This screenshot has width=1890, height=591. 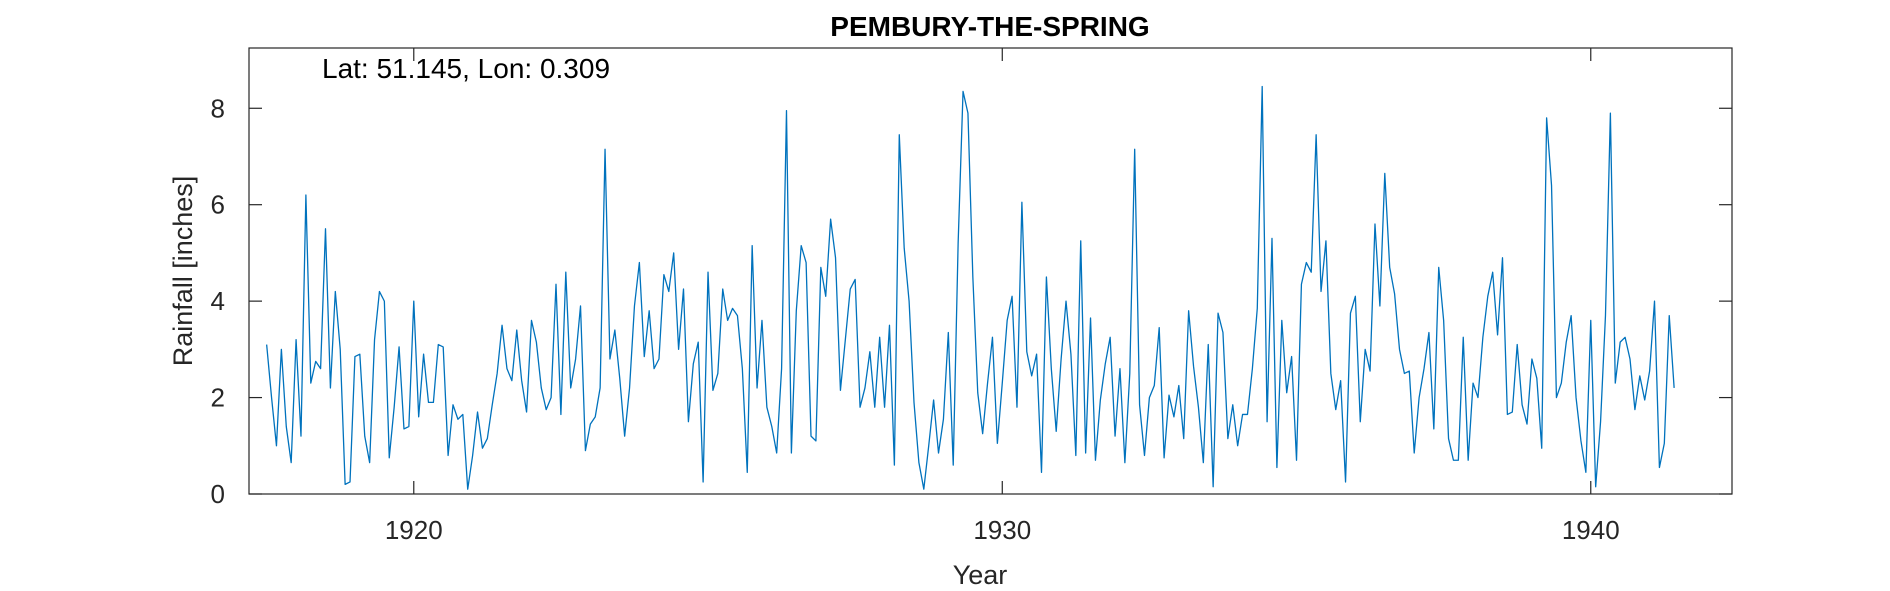 I want to click on x-axis-title: Year, so click(x=980, y=575).